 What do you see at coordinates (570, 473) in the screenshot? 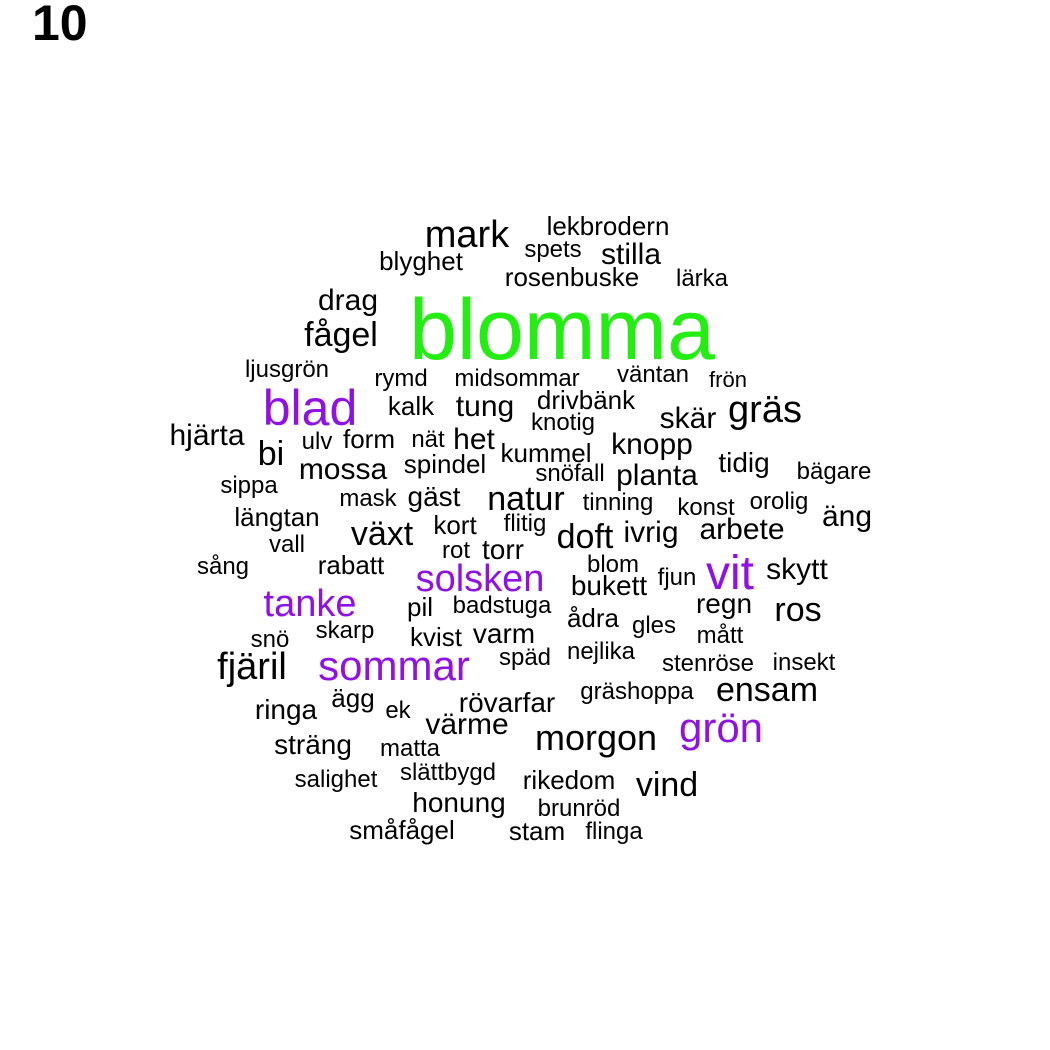
I see `word-snofall: snöfall` at bounding box center [570, 473].